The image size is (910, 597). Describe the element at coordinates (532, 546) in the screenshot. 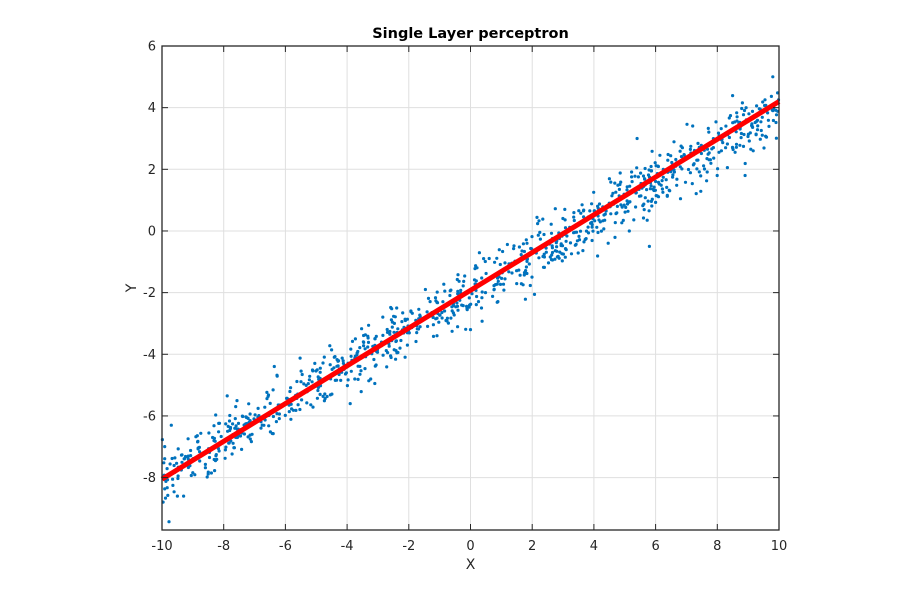

I see `x-tick-label: 2` at that location.